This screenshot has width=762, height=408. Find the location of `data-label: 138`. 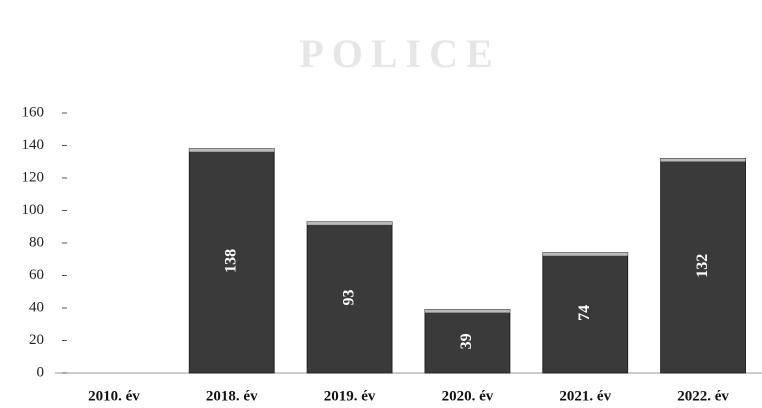

data-label: 138 is located at coordinates (230, 261).